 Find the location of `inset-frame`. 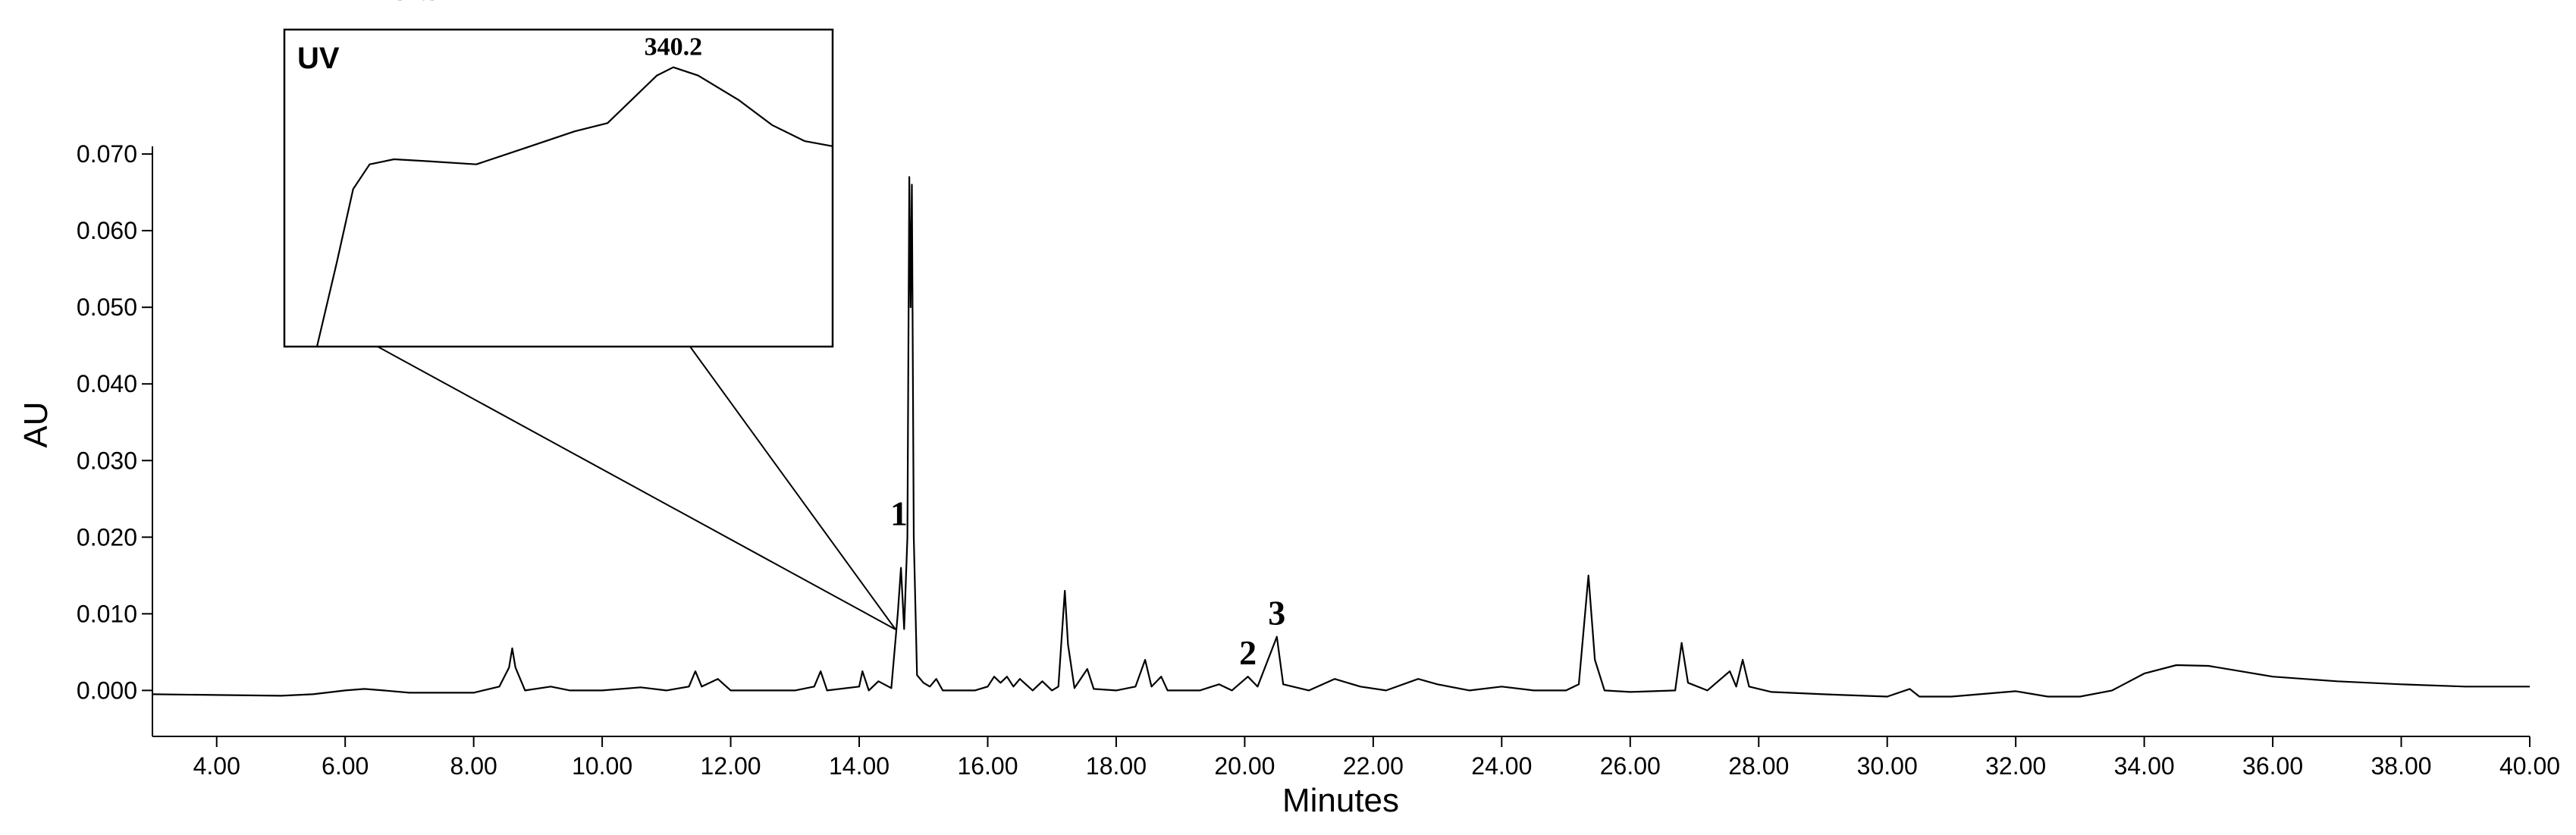

inset-frame is located at coordinates (558, 188).